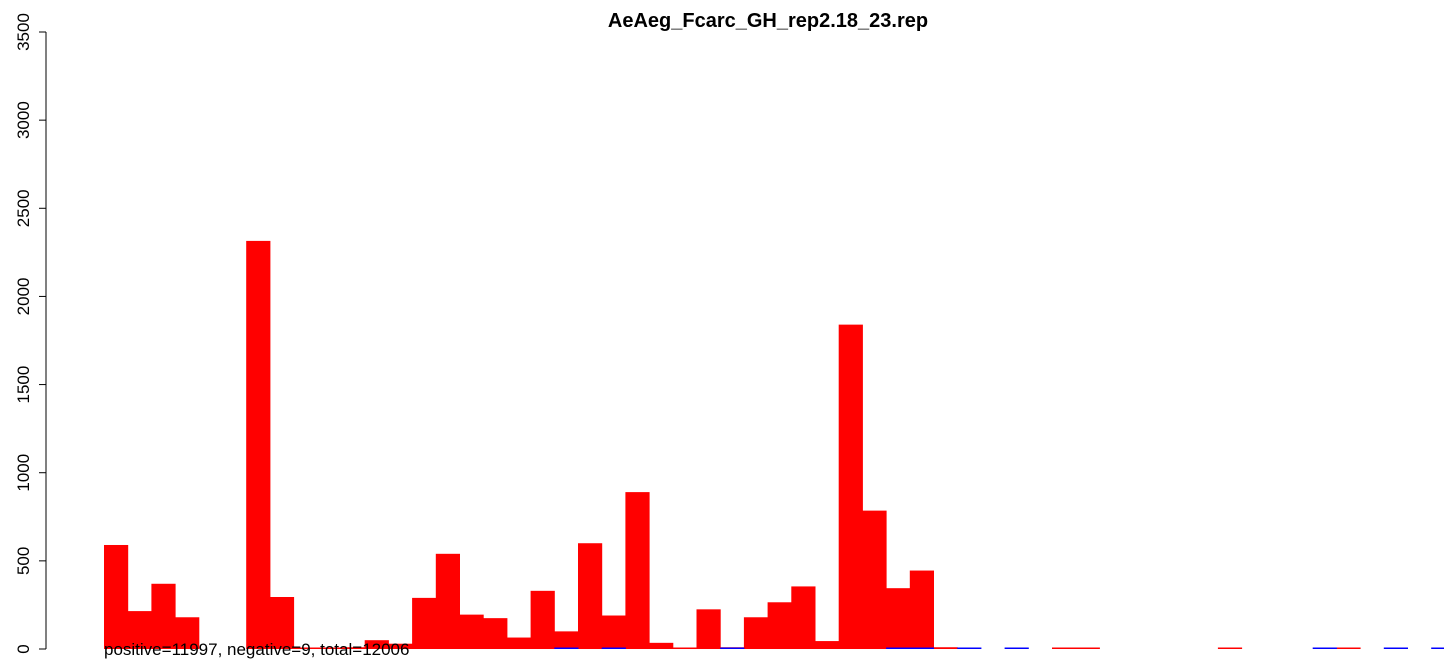  I want to click on y-tick-label: 2000, so click(23, 297).